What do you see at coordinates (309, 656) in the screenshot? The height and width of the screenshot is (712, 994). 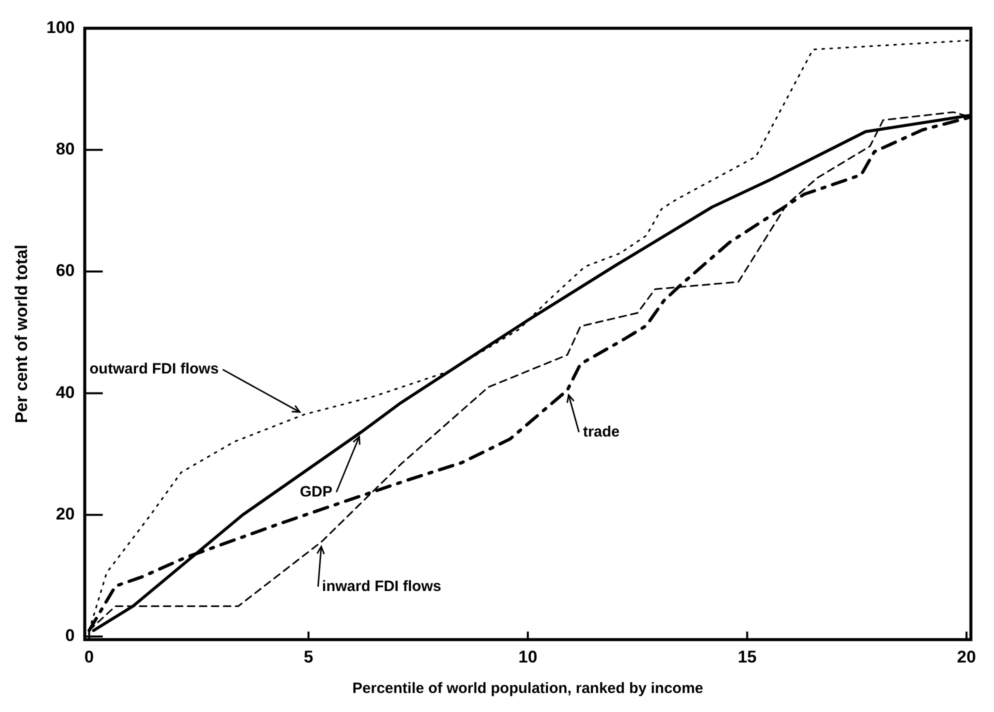 I see `x-tick-label: 5` at bounding box center [309, 656].